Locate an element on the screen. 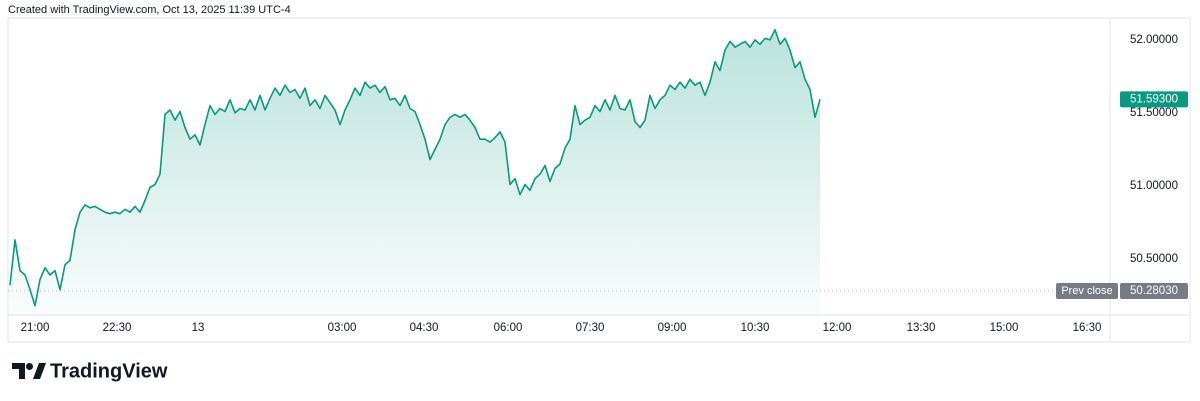 The height and width of the screenshot is (401, 1200). x-tick-label: 10:30 is located at coordinates (755, 328).